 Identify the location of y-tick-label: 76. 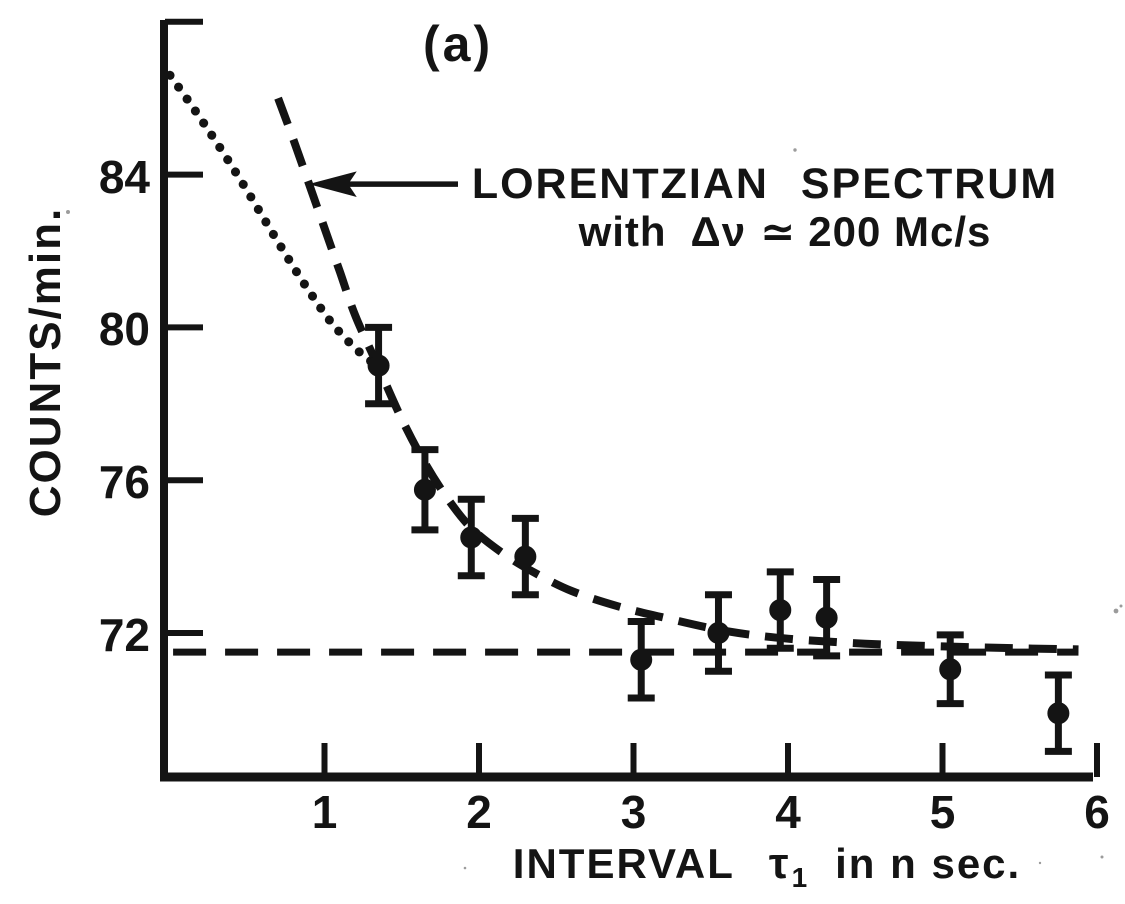
(124, 482).